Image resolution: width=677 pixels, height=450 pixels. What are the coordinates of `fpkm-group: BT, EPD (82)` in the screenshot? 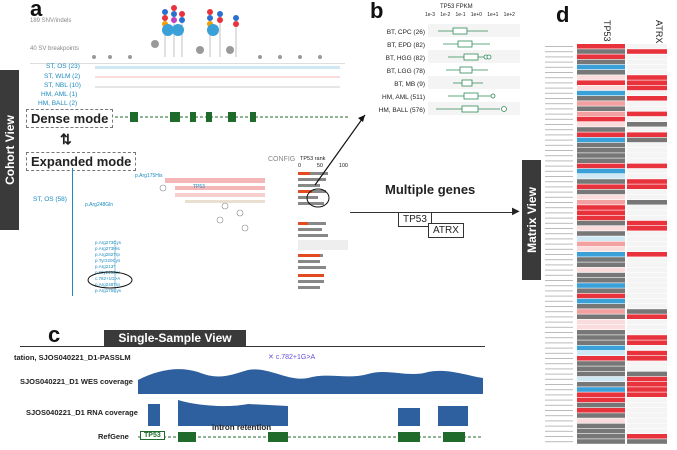 It's located at (406, 45).